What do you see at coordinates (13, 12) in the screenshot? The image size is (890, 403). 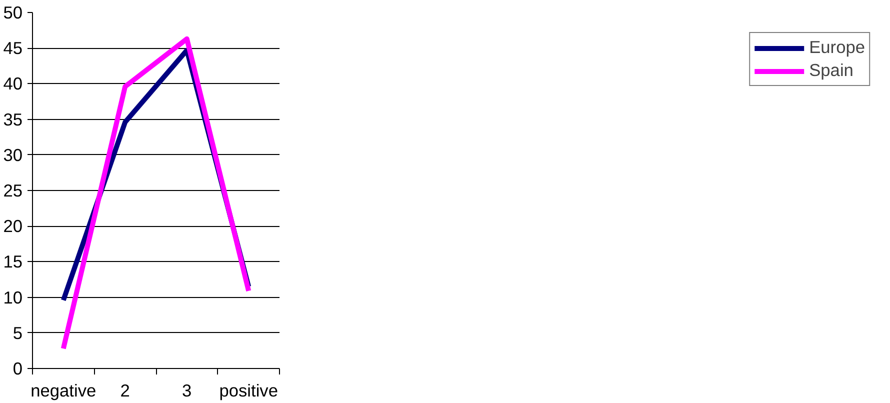 I see `y-tick-label: 50` at bounding box center [13, 12].